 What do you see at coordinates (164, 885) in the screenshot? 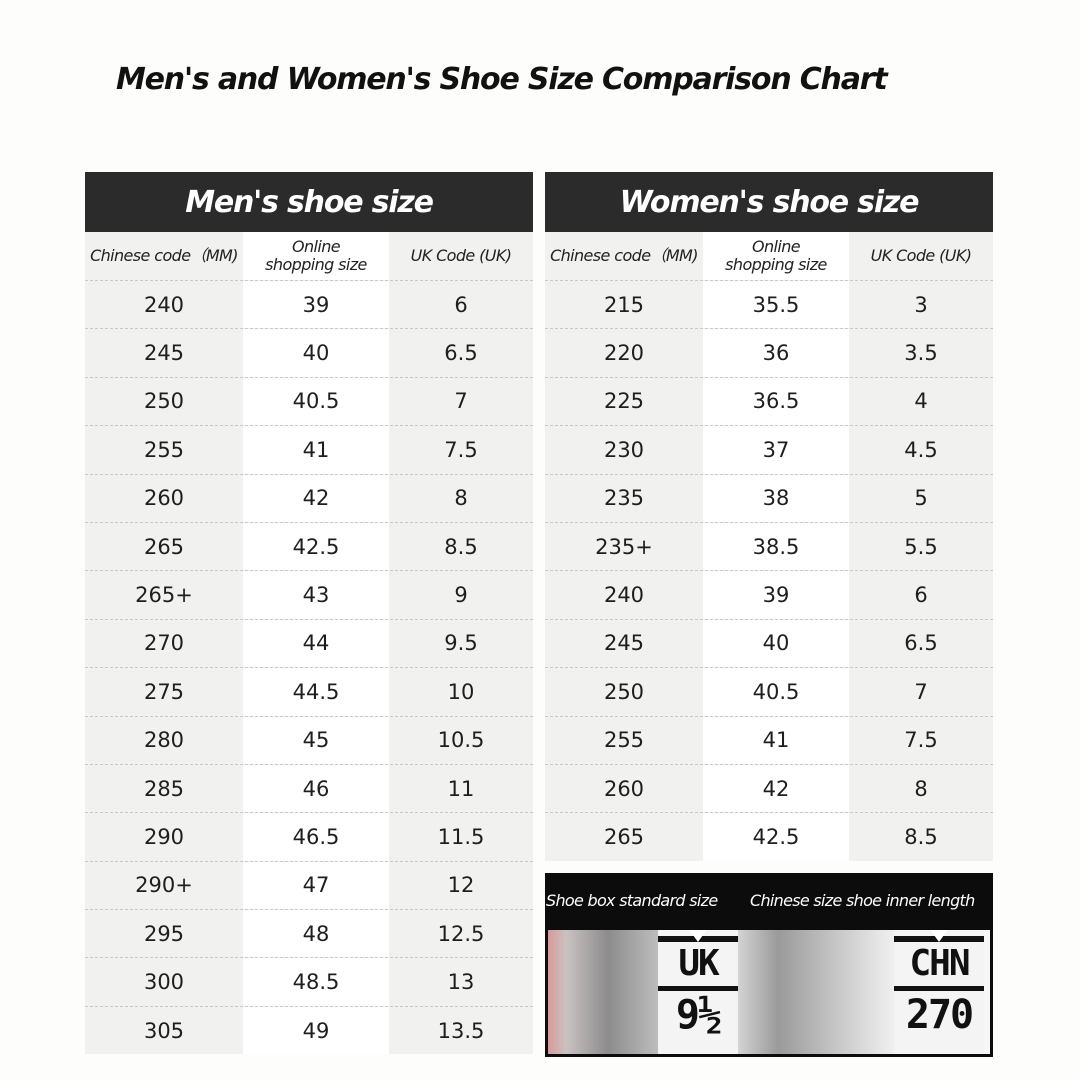
I see `chinese-code-cell: 290+` at bounding box center [164, 885].